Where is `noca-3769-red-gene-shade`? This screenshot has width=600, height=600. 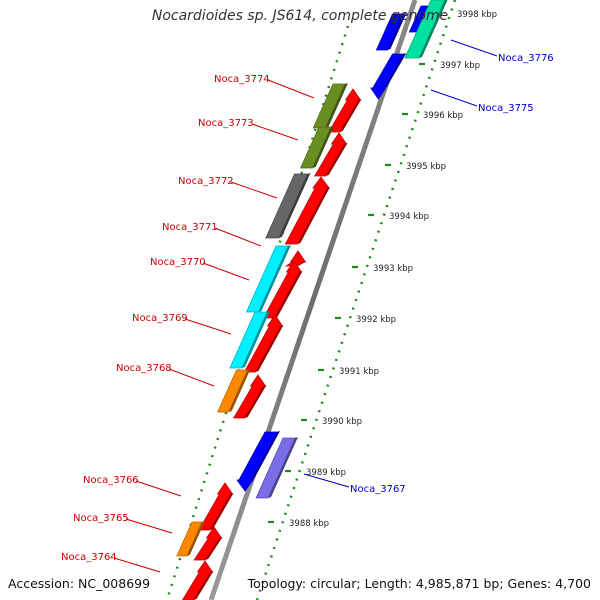 noca-3769-red-gene-shade is located at coordinates (269, 348).